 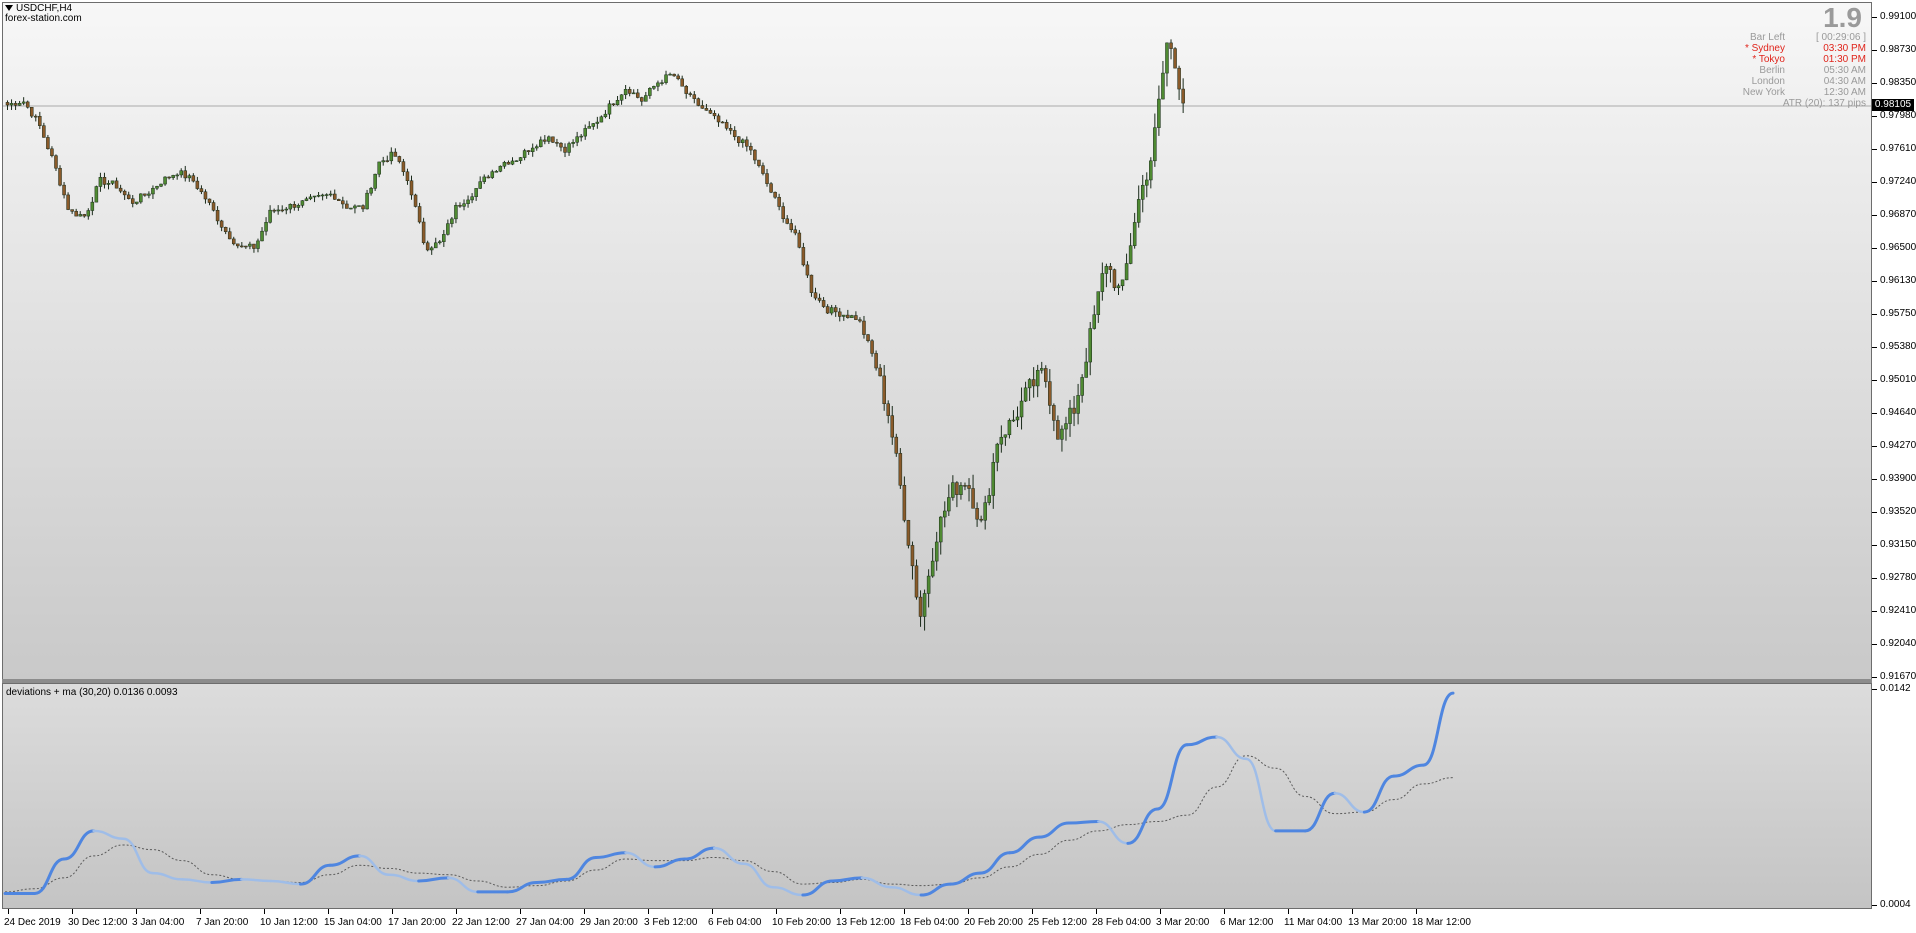 I want to click on time-tick-label: 3 Jan 04:00, so click(x=158, y=922).